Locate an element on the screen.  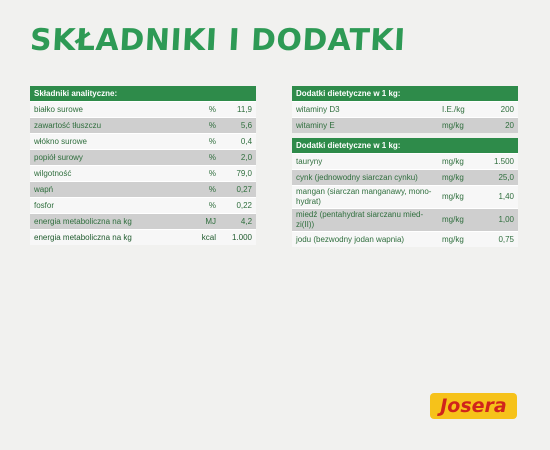
table-row: jodu (bezwodny jodan wapnia) mg/kg 0,75 is located at coordinates (405, 239).